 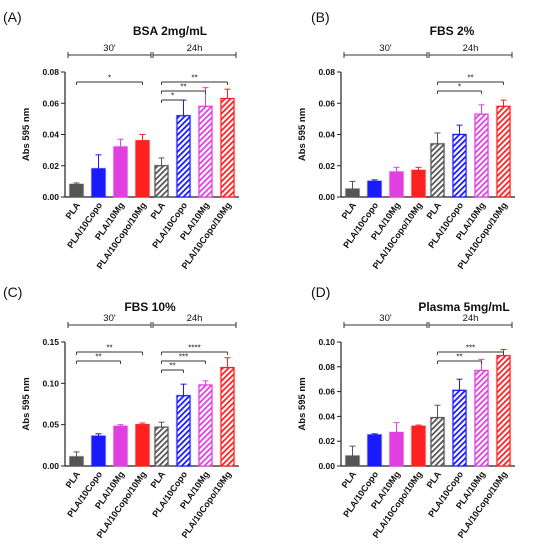 I want to click on panel-label: (B), so click(x=320, y=17).